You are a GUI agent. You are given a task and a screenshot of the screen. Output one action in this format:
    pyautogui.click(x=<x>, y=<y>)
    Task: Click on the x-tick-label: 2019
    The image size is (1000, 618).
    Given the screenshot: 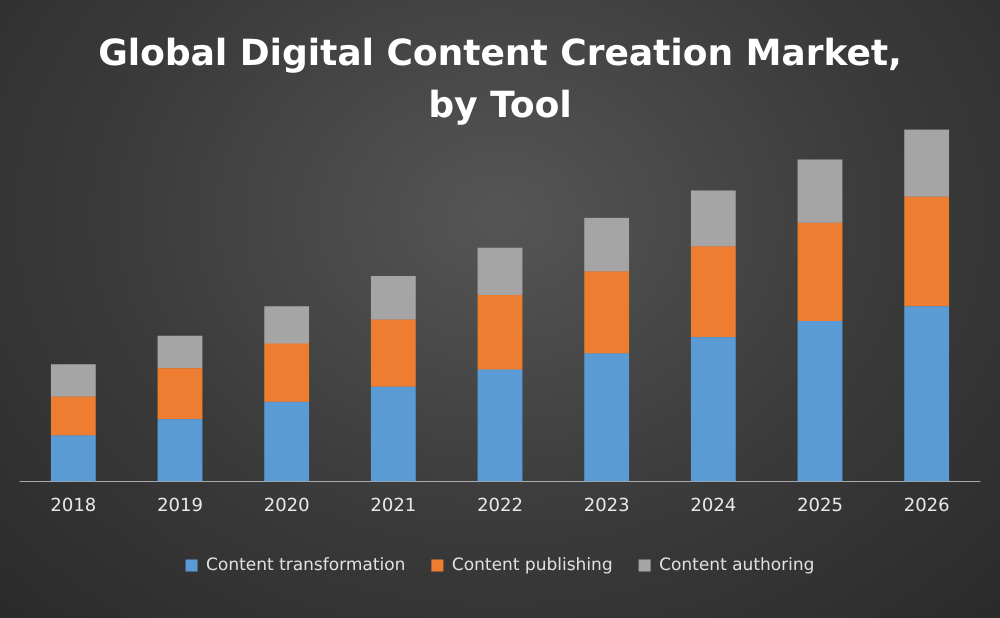 What is the action you would take?
    pyautogui.click(x=180, y=505)
    